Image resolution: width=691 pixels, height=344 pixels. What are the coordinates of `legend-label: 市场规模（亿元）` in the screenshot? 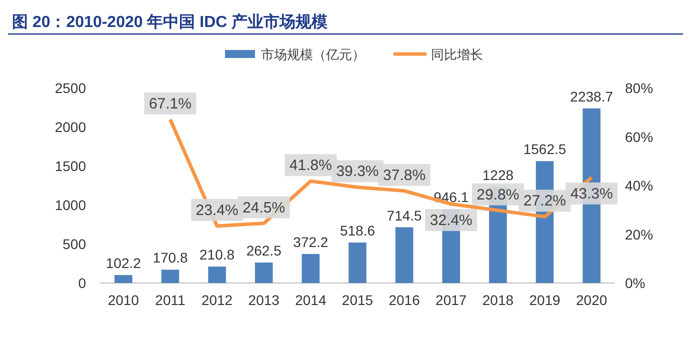 It's located at (313, 54).